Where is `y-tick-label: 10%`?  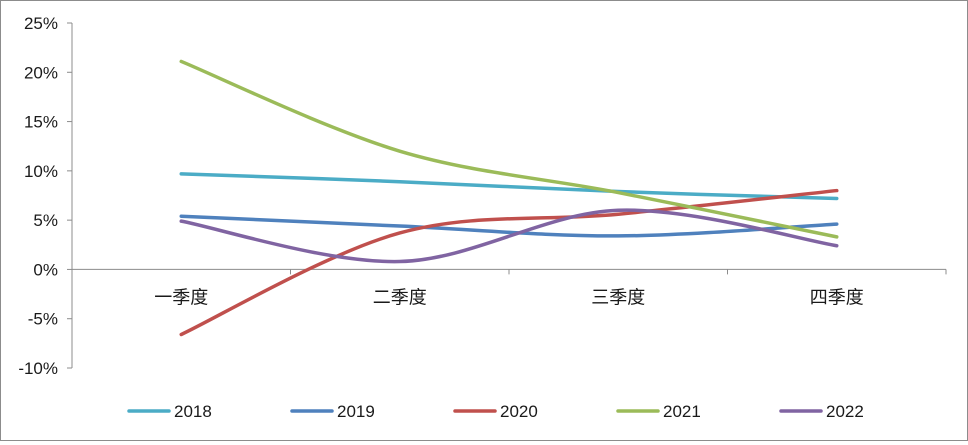 y-tick-label: 10% is located at coordinates (41, 171).